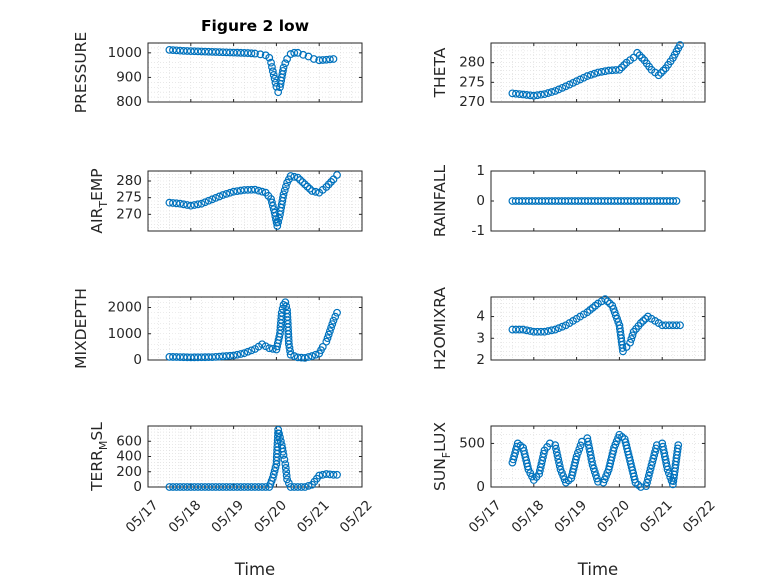  What do you see at coordinates (480, 360) in the screenshot?
I see `y-tick-label: 2` at bounding box center [480, 360].